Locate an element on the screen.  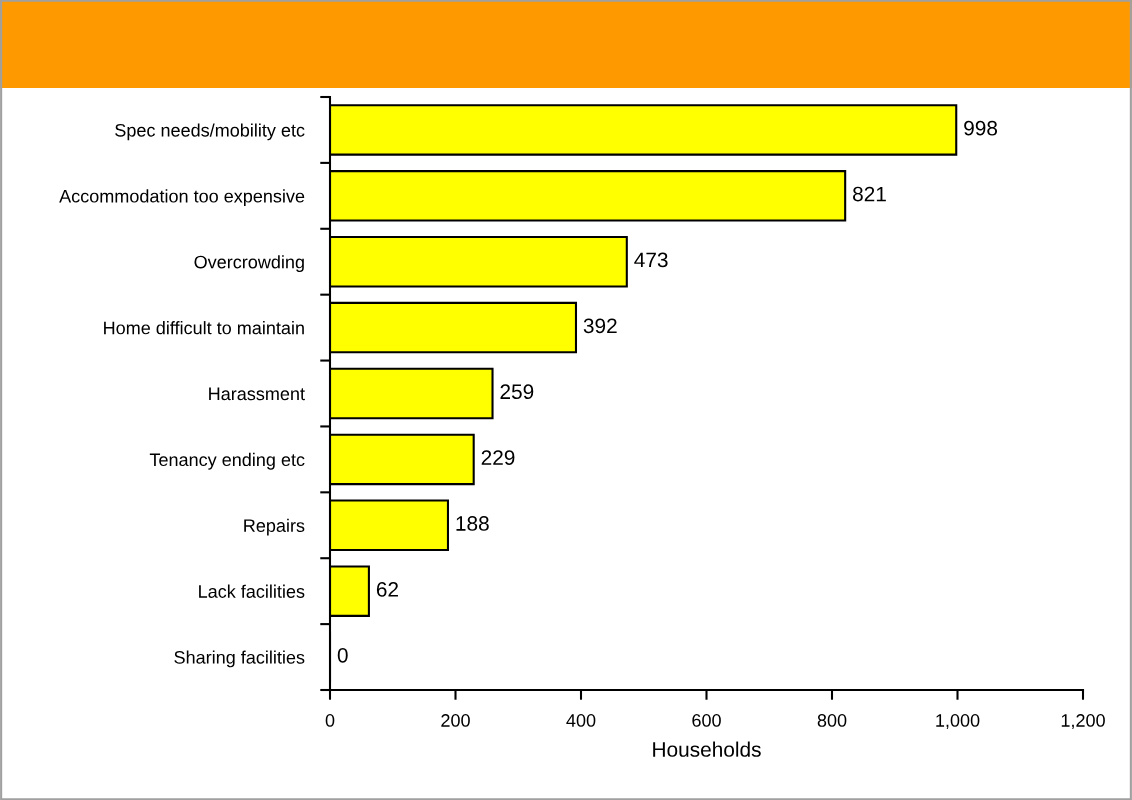
data-label: 998 is located at coordinates (981, 128).